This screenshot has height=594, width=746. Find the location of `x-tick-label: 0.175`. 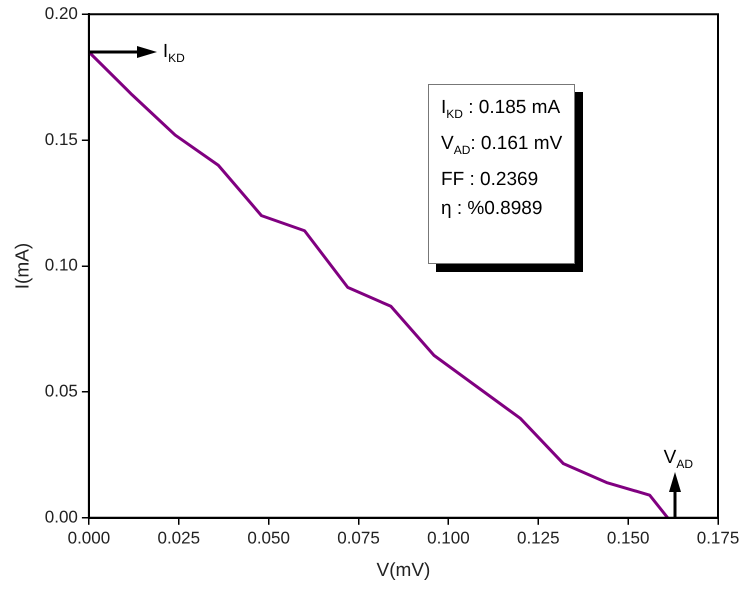

x-tick-label: 0.175 is located at coordinates (718, 538).